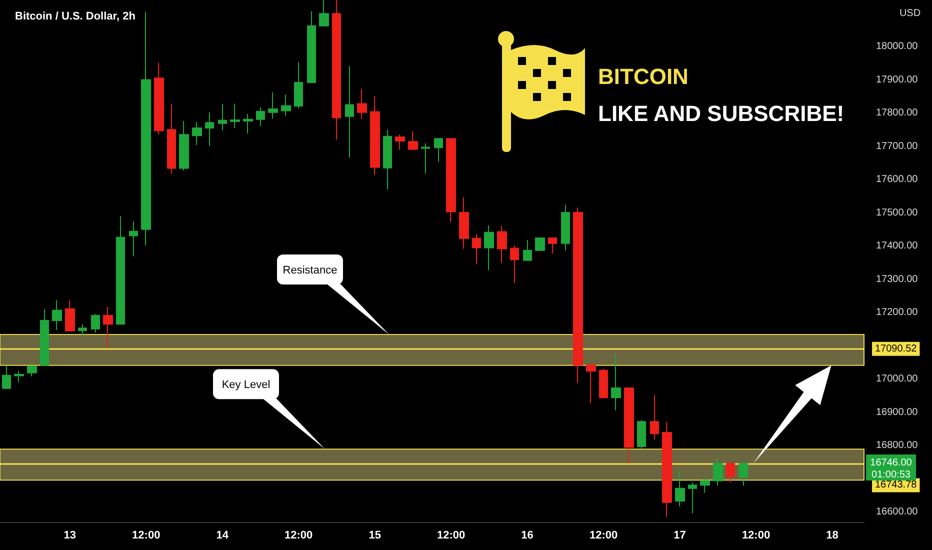 The image size is (932, 550). What do you see at coordinates (897, 146) in the screenshot?
I see `y-tick-label: 17700.00` at bounding box center [897, 146].